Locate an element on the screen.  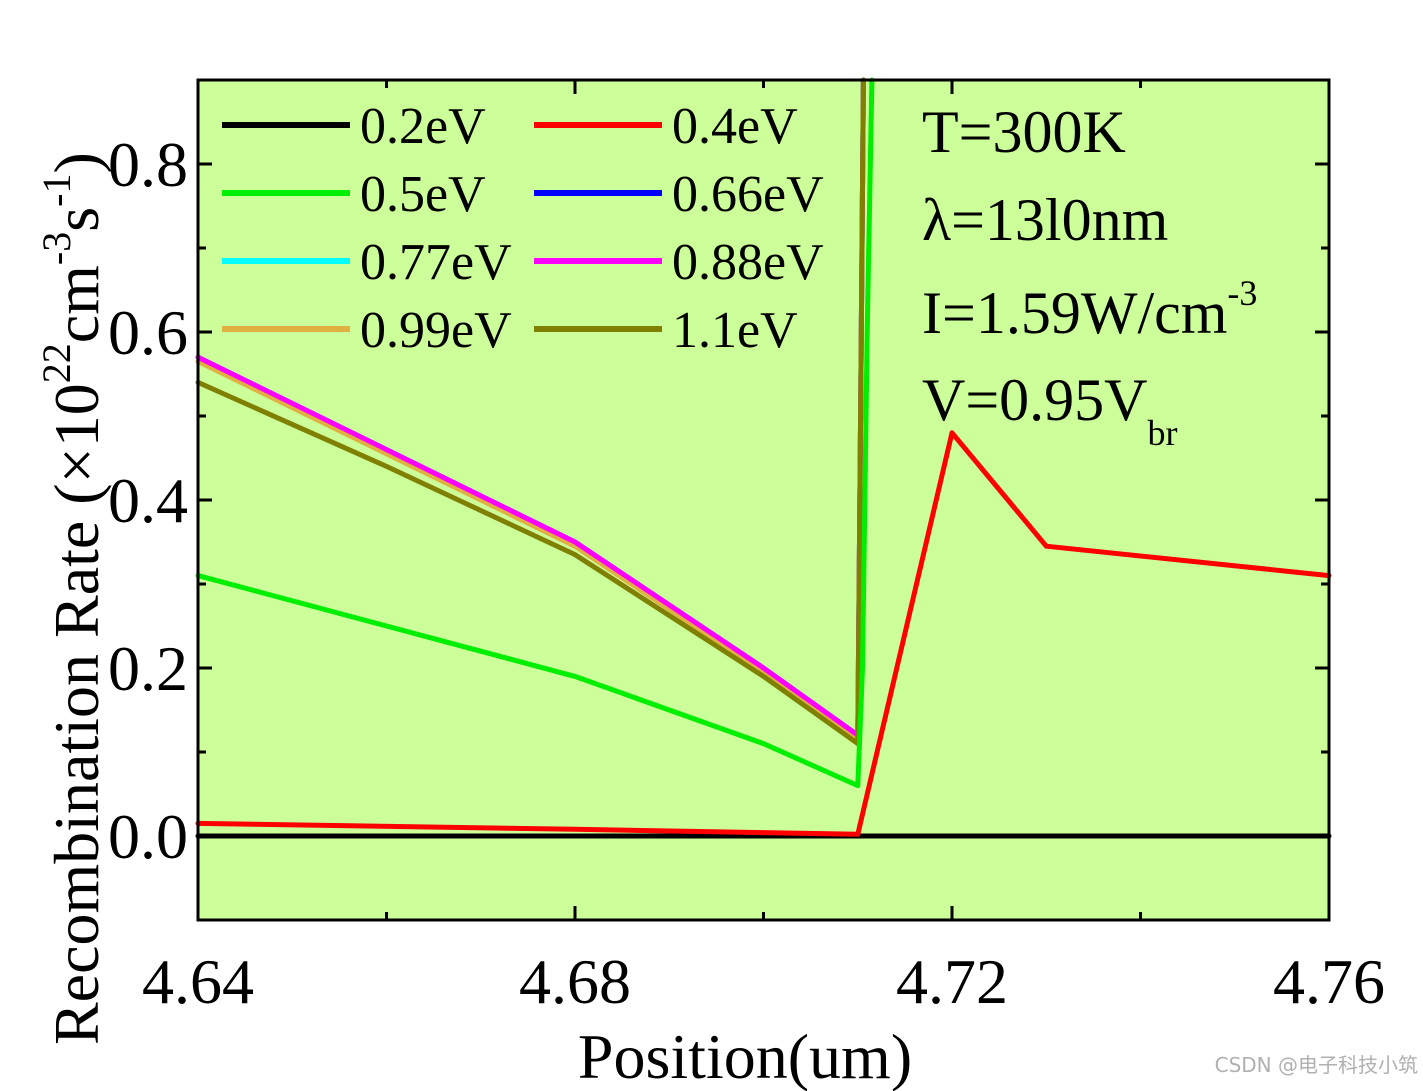
y-axis-label-mid2: s is located at coordinates (76, 219).